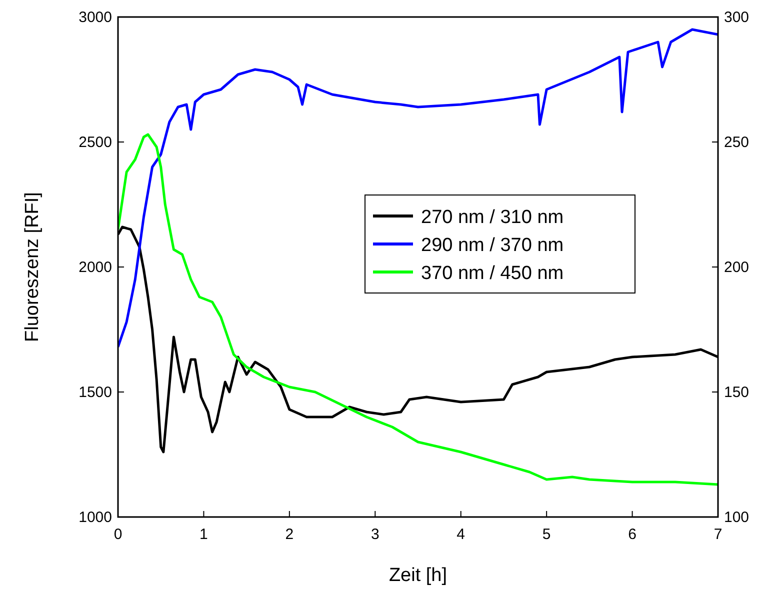 The height and width of the screenshot is (593, 764). Describe the element at coordinates (95, 267) in the screenshot. I see `y-tick-label: 2000` at that location.